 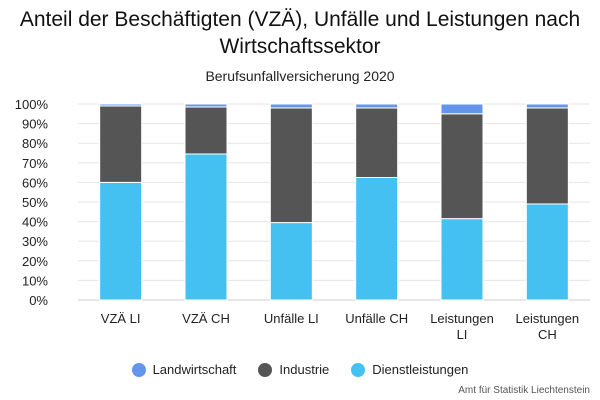 I want to click on y-tick-label: 50%, so click(x=35, y=202).